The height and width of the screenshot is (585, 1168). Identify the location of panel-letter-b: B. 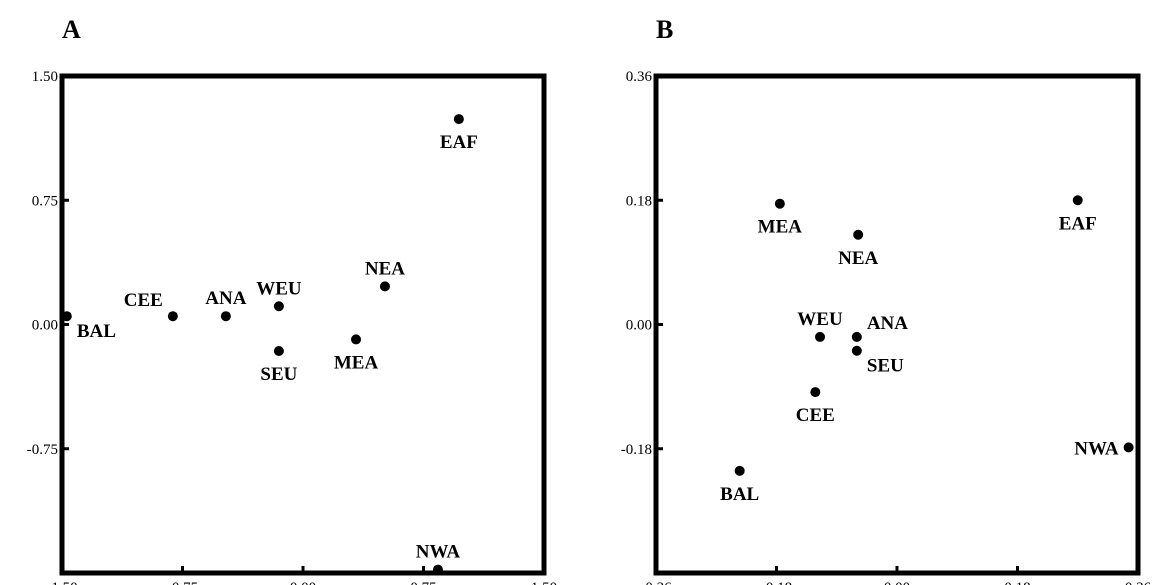
(664, 29).